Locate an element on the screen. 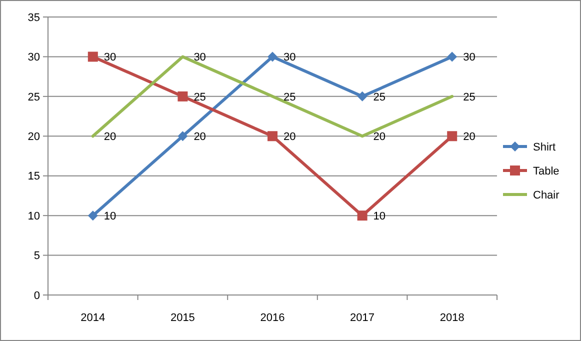 Image resolution: width=581 pixels, height=341 pixels. x-tick-label: 2016 is located at coordinates (272, 318).